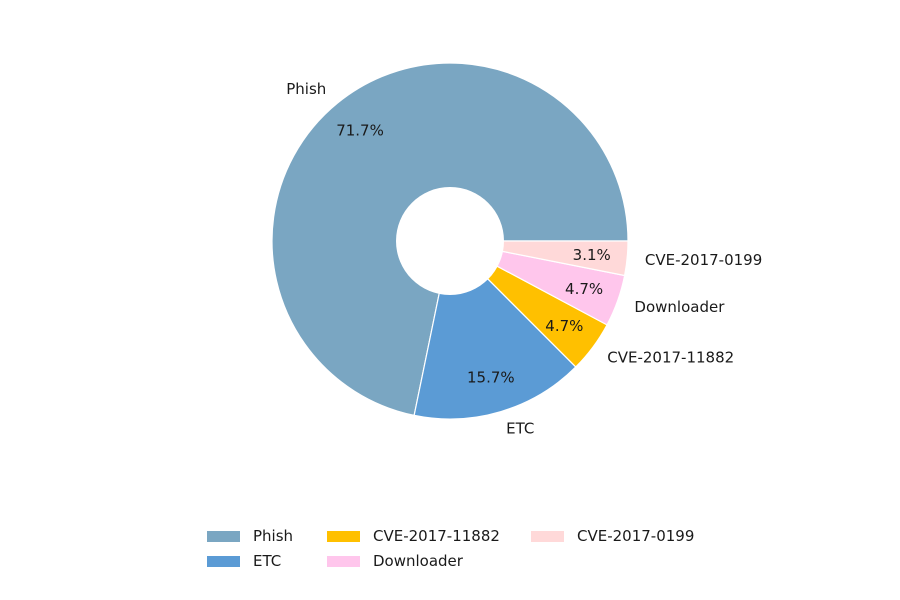  I want to click on legend-label-etc: ETC, so click(267, 561).